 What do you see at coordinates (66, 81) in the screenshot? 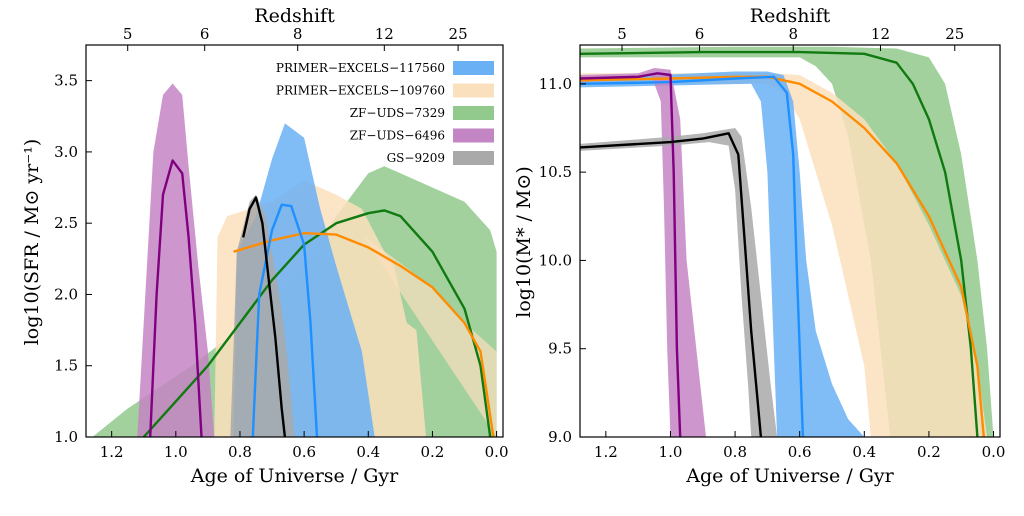
I see `y-tick-label: 3.5` at bounding box center [66, 81].